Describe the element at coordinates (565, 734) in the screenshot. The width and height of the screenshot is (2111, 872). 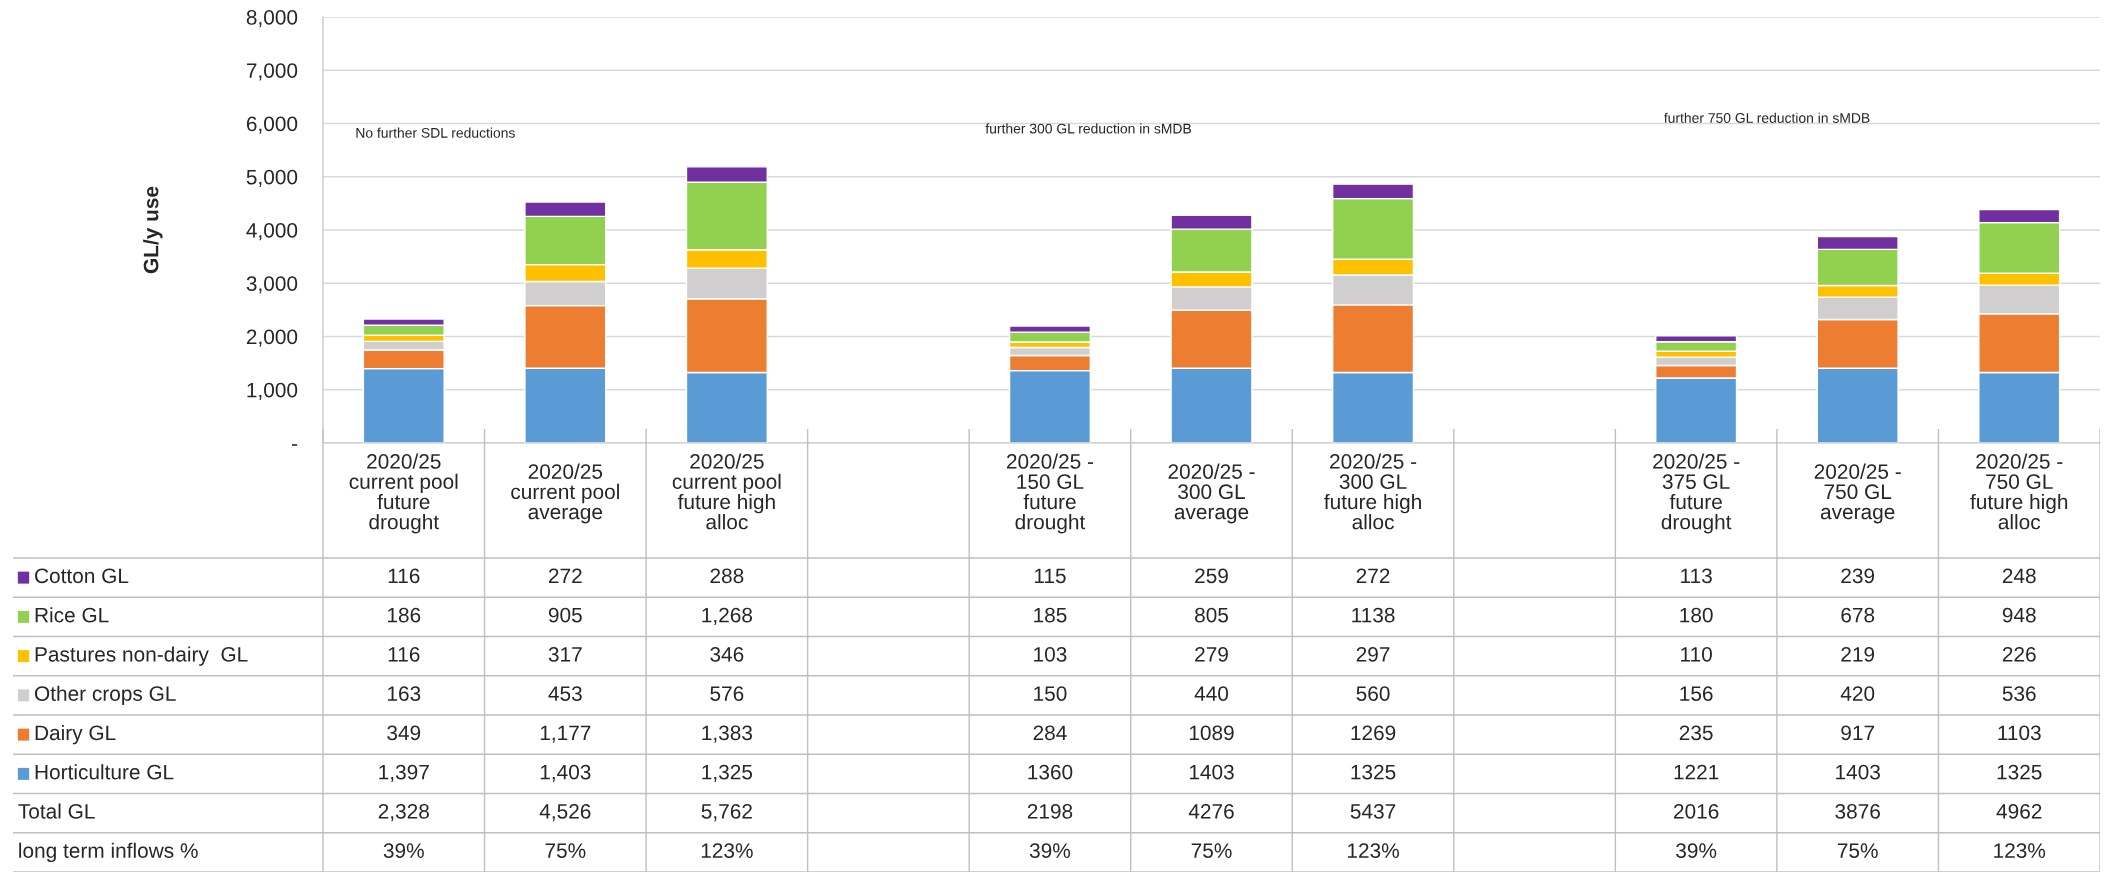
I see `data-label: 1,177` at that location.